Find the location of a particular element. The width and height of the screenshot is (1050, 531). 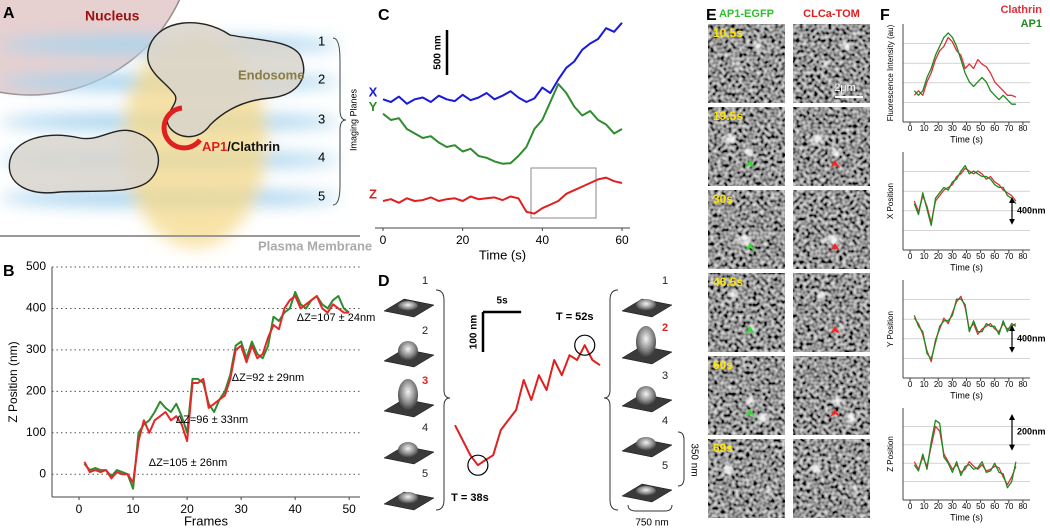

annotation-circle is located at coordinates (585, 345).